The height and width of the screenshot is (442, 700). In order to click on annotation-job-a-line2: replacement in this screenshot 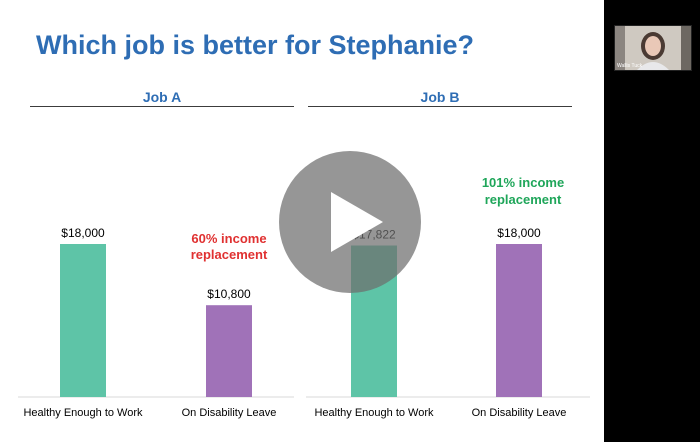, I will do `click(229, 254)`.